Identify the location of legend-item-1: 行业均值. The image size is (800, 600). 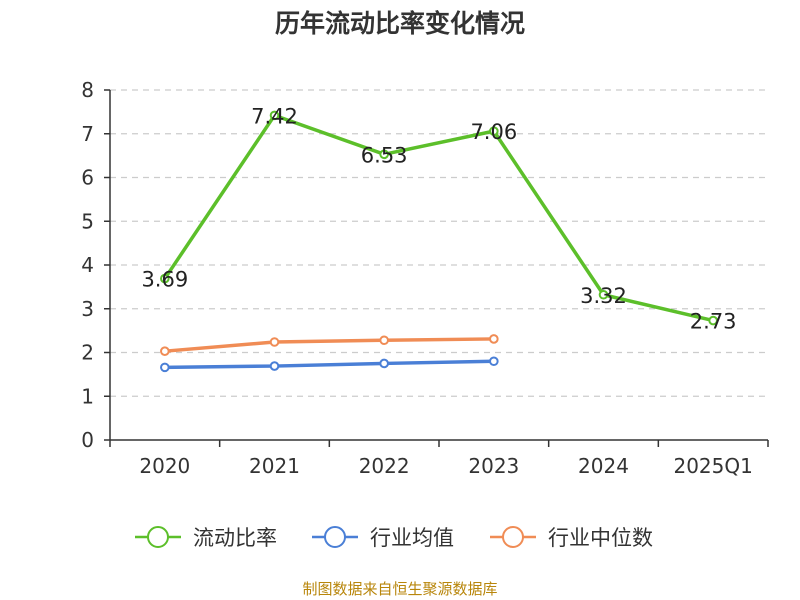
(383, 538).